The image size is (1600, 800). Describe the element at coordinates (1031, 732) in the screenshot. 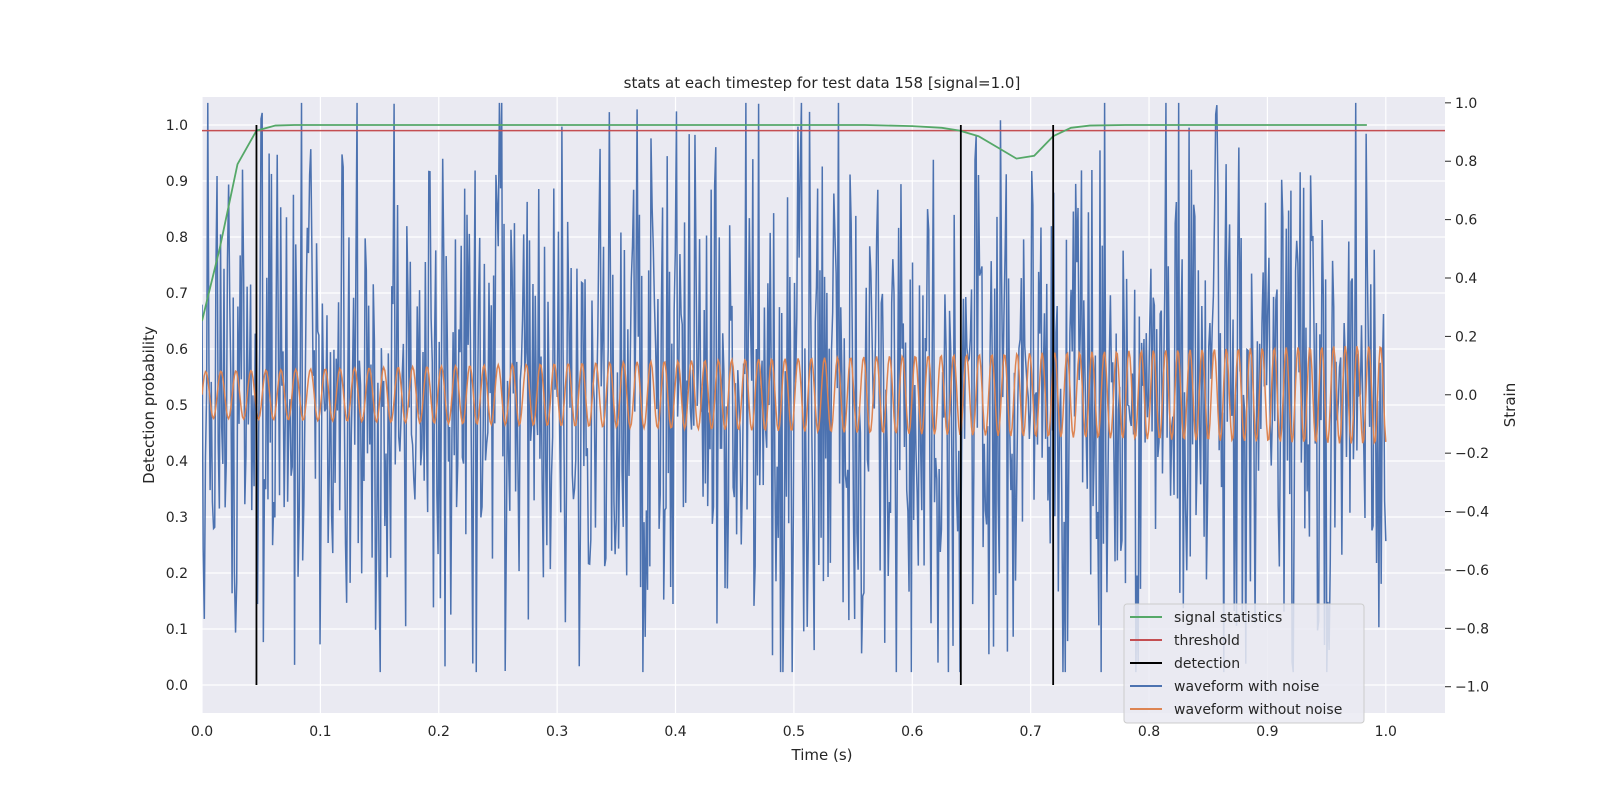

I see `x-tick-label: 0.7` at that location.